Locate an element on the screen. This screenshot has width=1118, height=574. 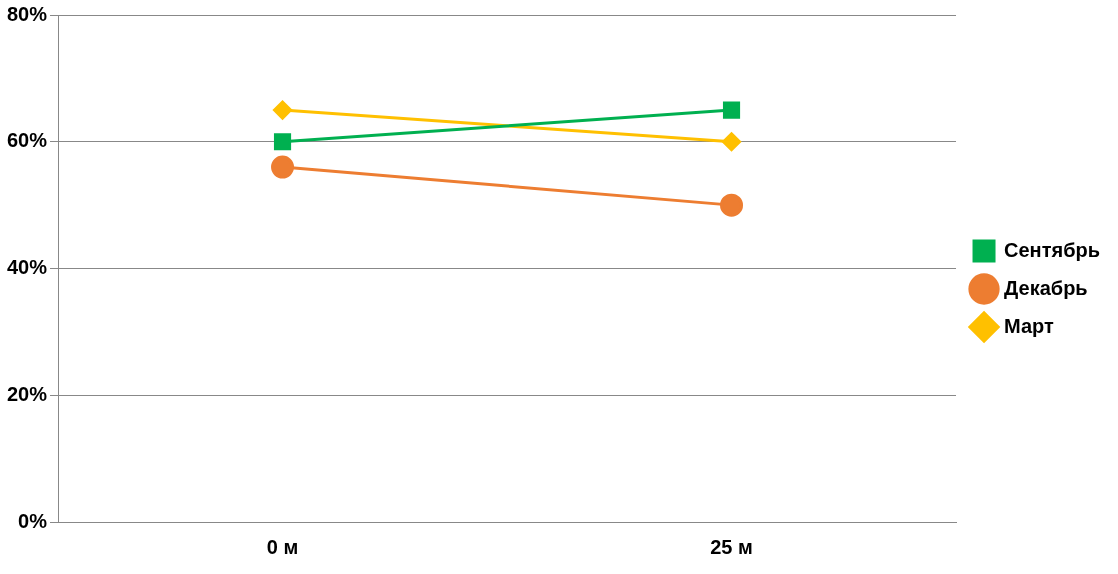
legend-label: Сентябрь is located at coordinates (1052, 249).